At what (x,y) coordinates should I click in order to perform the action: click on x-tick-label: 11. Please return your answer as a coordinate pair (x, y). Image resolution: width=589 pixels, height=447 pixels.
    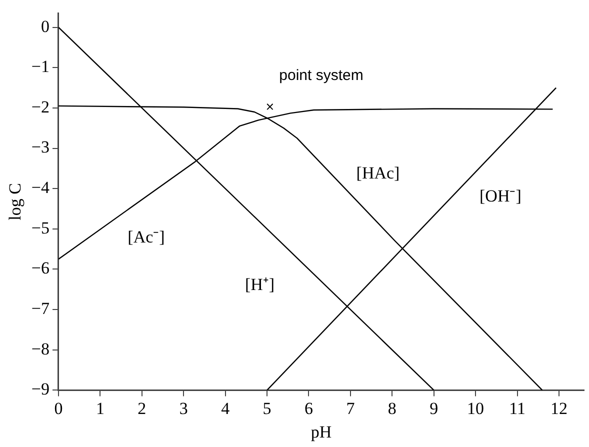
    Looking at the image, I should click on (517, 408).